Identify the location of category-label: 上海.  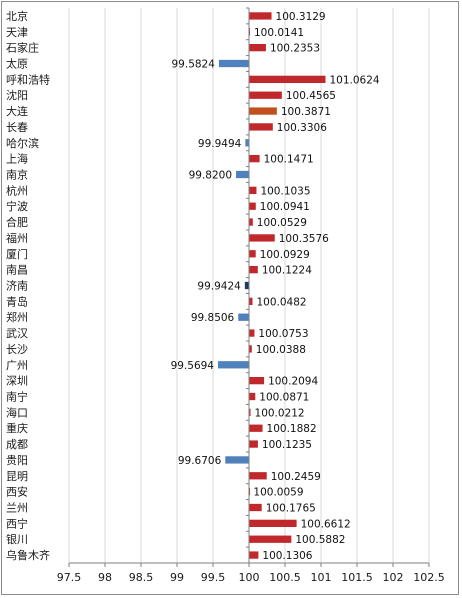
(17, 159).